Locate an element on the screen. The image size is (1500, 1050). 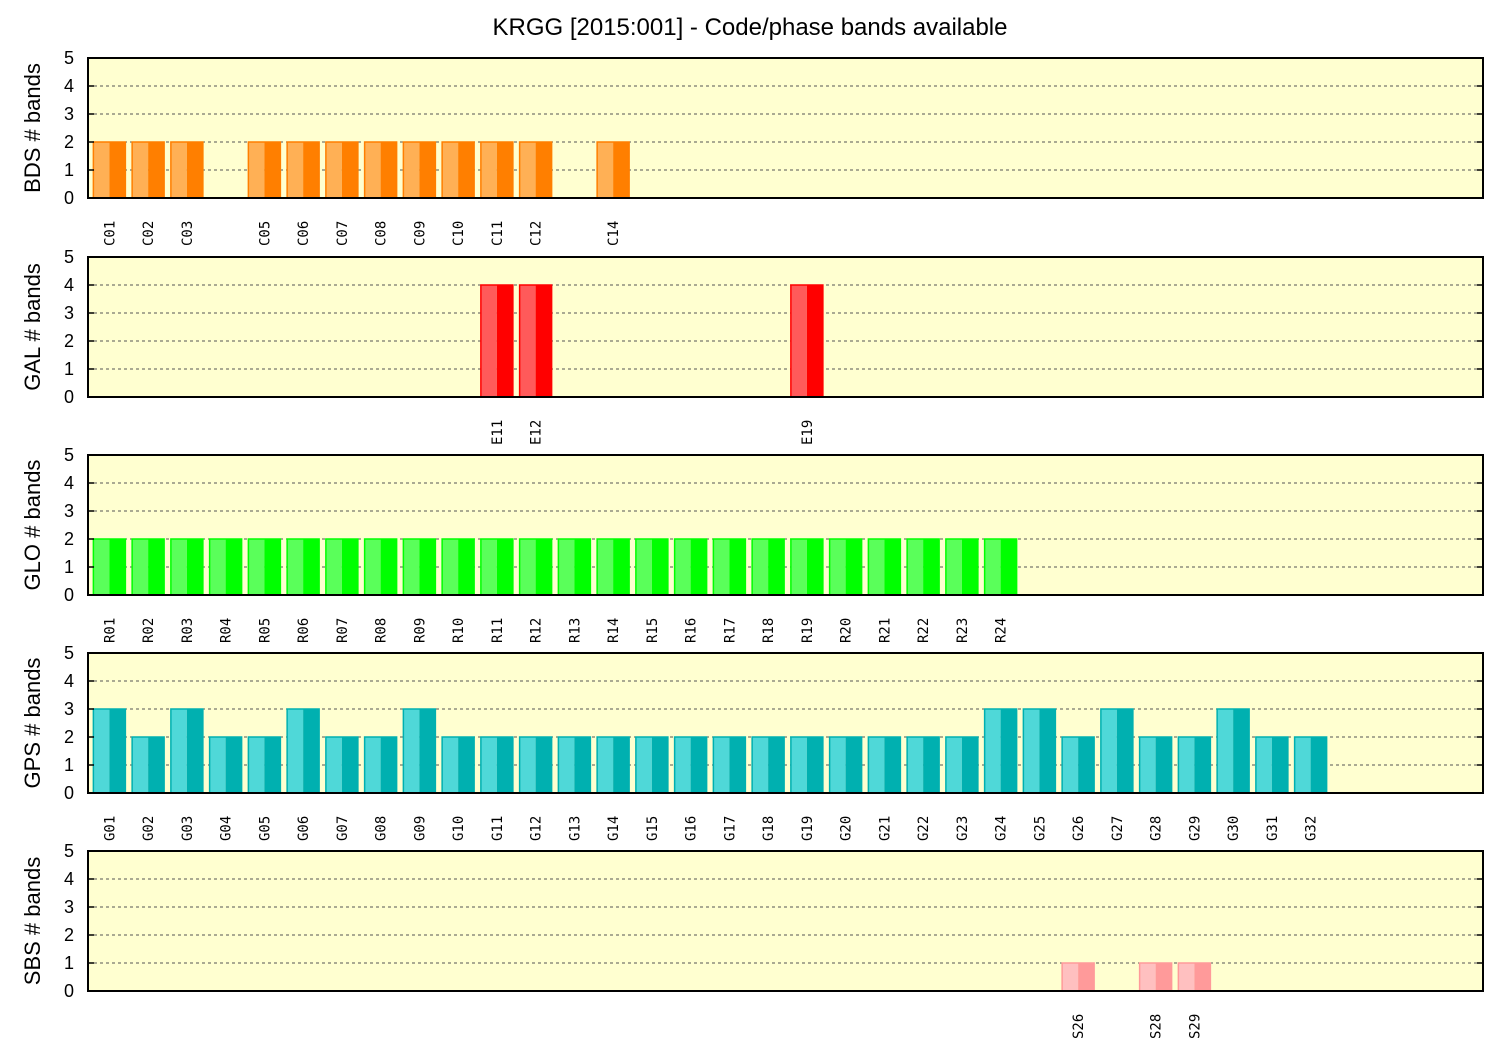
bar-r06 is located at coordinates (303, 567).